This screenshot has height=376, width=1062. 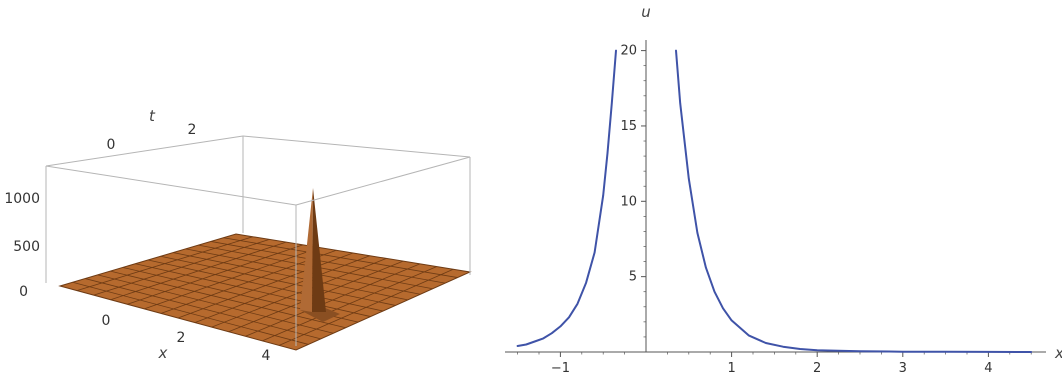 I want to click on y-tick-label: 5, so click(x=633, y=277).